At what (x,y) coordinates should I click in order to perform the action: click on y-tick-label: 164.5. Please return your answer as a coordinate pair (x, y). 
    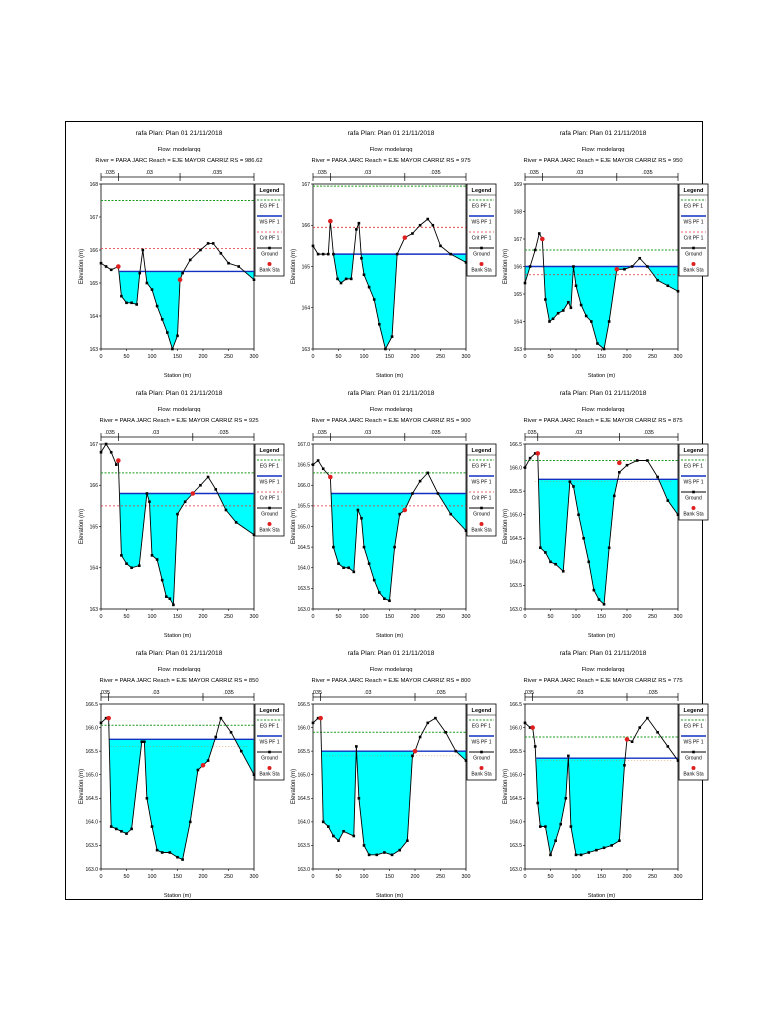
    Looking at the image, I should click on (91, 799).